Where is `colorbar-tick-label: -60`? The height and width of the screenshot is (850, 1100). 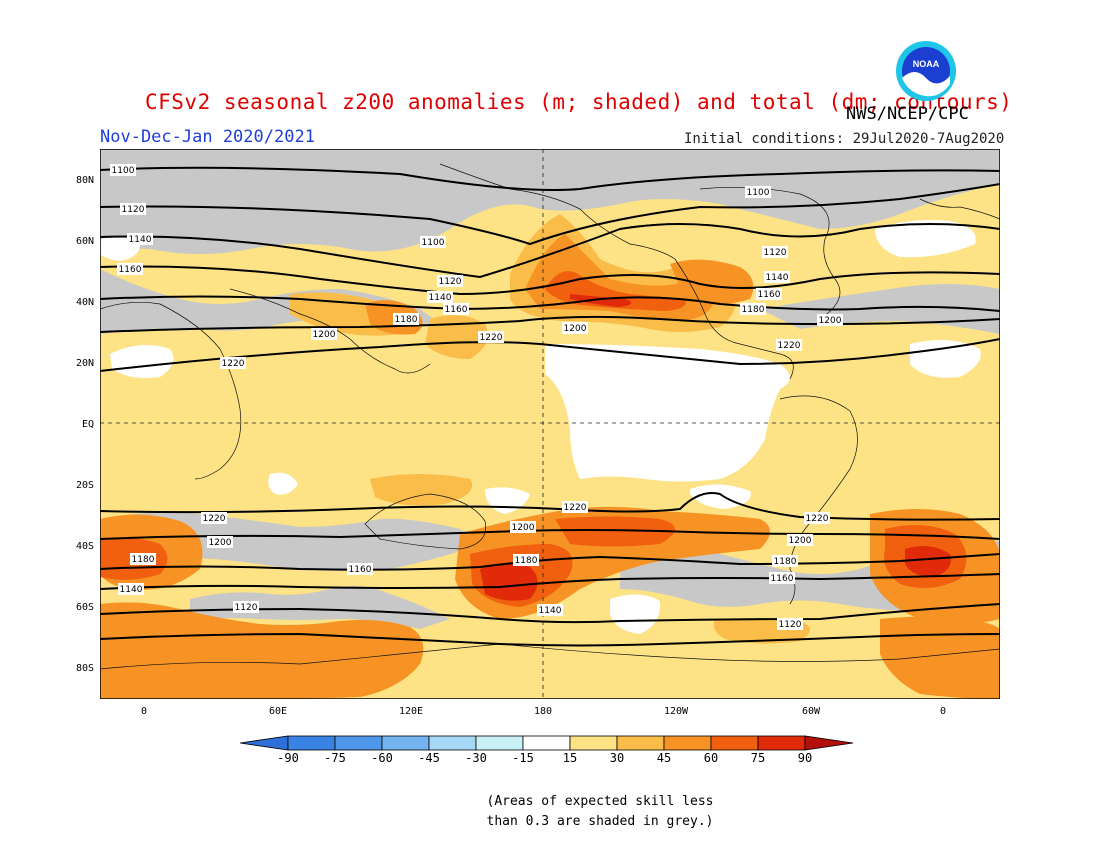 colorbar-tick-label: -60 is located at coordinates (382, 758).